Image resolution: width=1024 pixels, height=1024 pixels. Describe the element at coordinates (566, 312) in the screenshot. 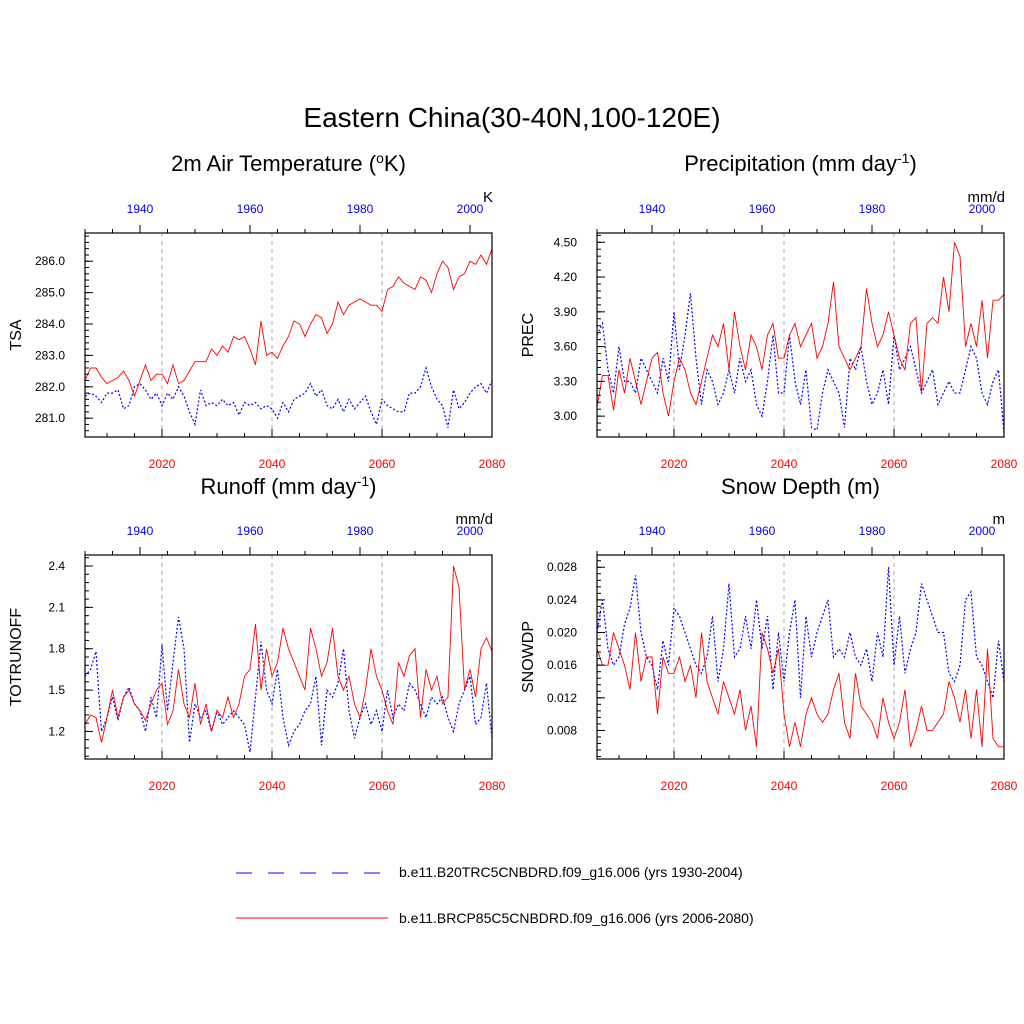

I see `y-tick-label: 3.90` at that location.